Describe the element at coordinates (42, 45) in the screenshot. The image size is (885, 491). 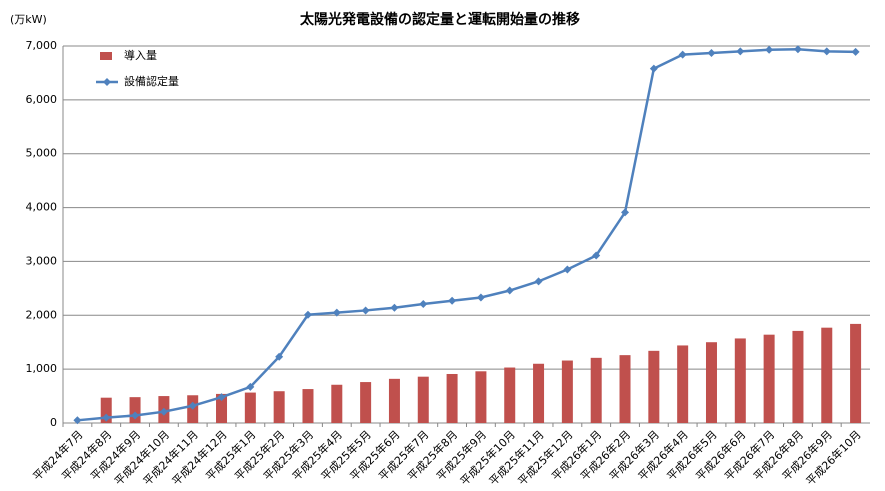
I see `y-tick-label: 7,000` at that location.